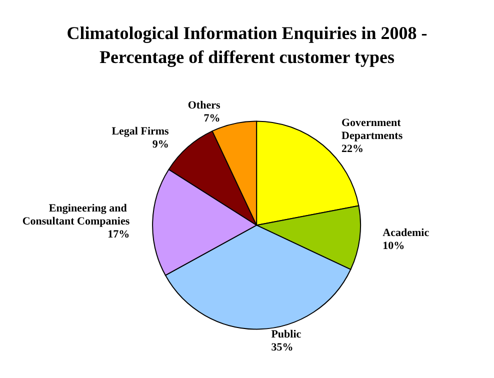  Describe the element at coordinates (286, 334) in the screenshot. I see `slice-label: Public` at that location.